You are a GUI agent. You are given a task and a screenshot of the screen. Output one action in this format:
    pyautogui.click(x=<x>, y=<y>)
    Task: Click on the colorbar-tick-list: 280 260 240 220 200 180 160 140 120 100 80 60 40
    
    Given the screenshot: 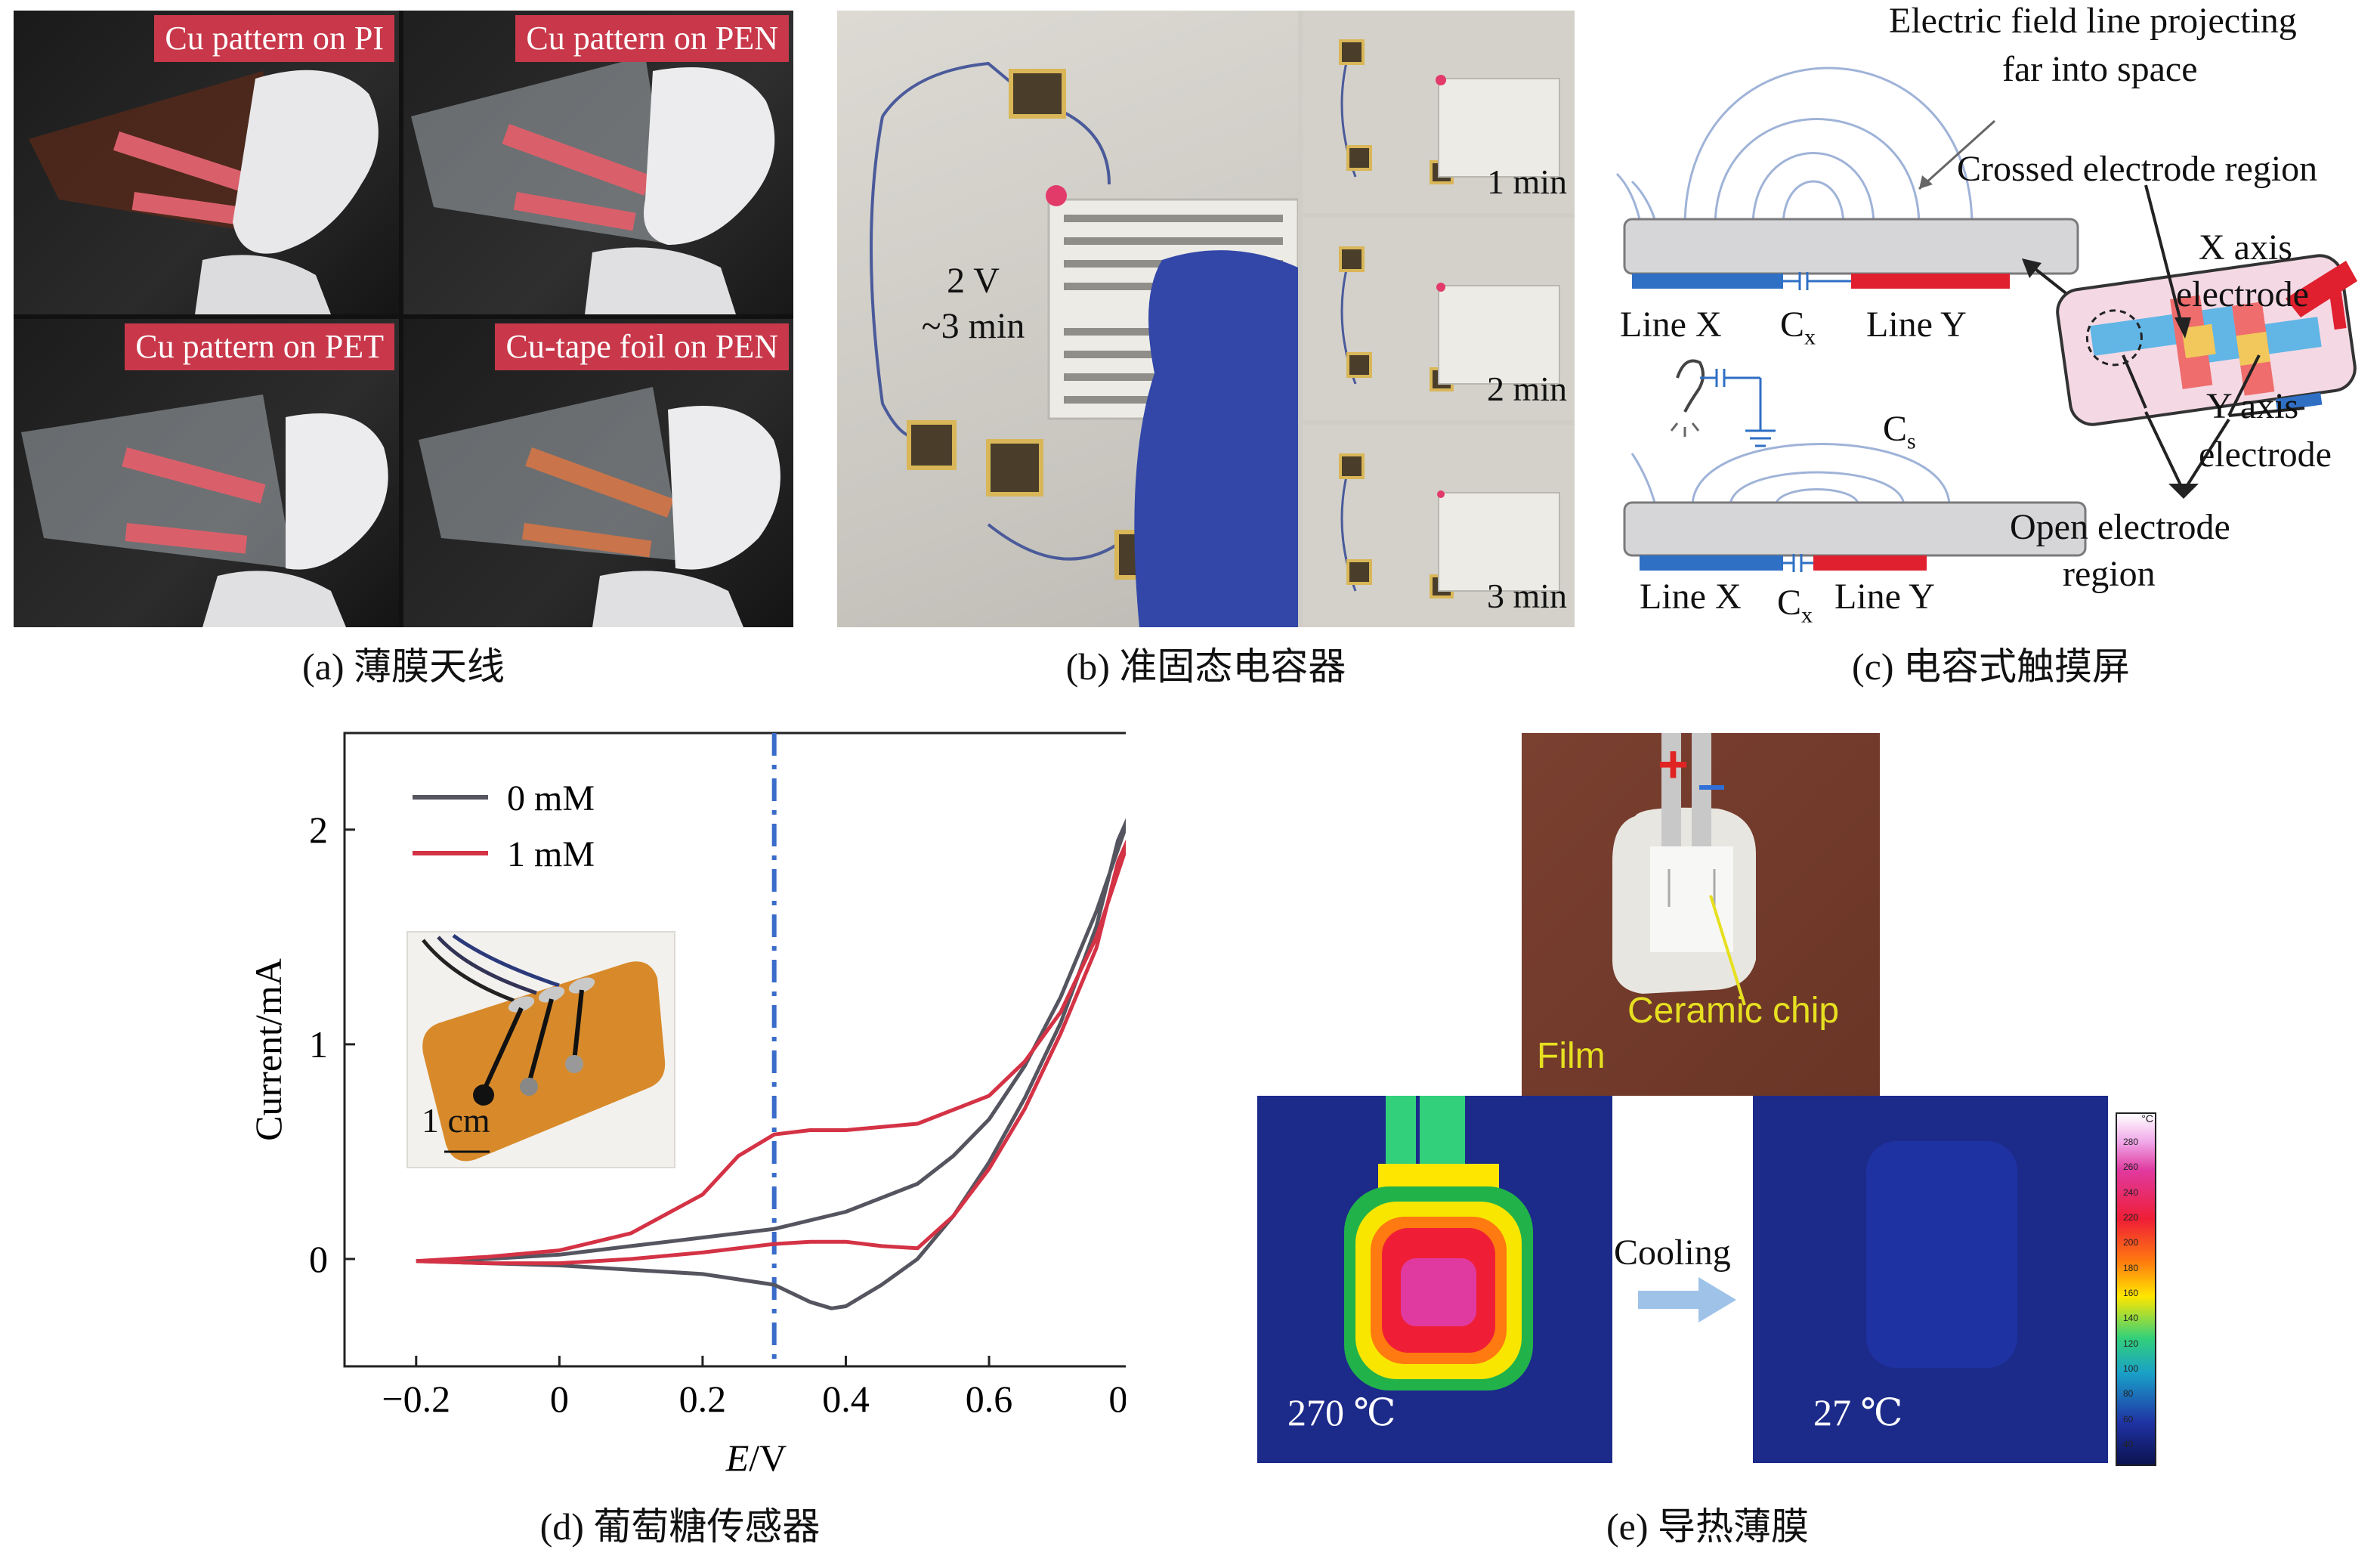 What is the action you would take?
    pyautogui.click(x=2136, y=1295)
    